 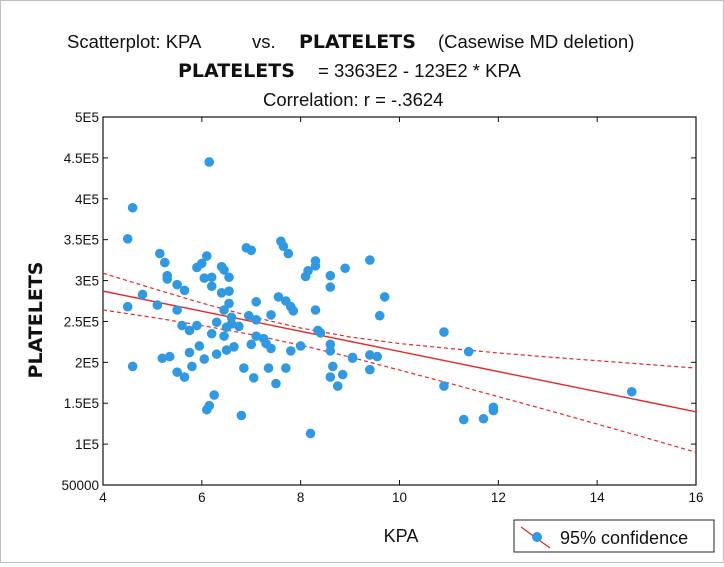 I want to click on title-prefix: Scatterplot: KPA, so click(x=134, y=41).